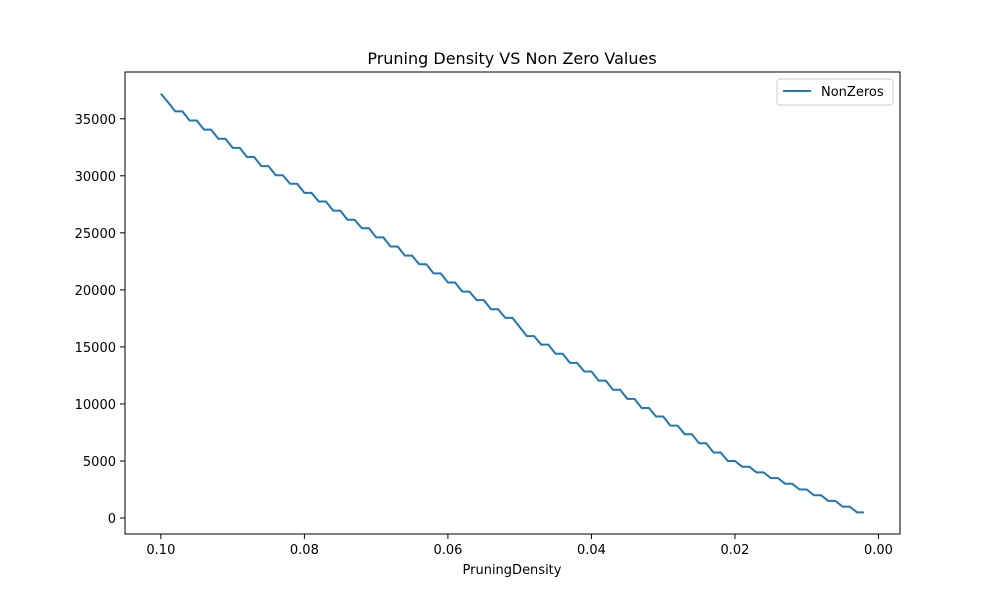 This screenshot has width=1000, height=600. I want to click on x-tick-label: 0.02, so click(734, 550).